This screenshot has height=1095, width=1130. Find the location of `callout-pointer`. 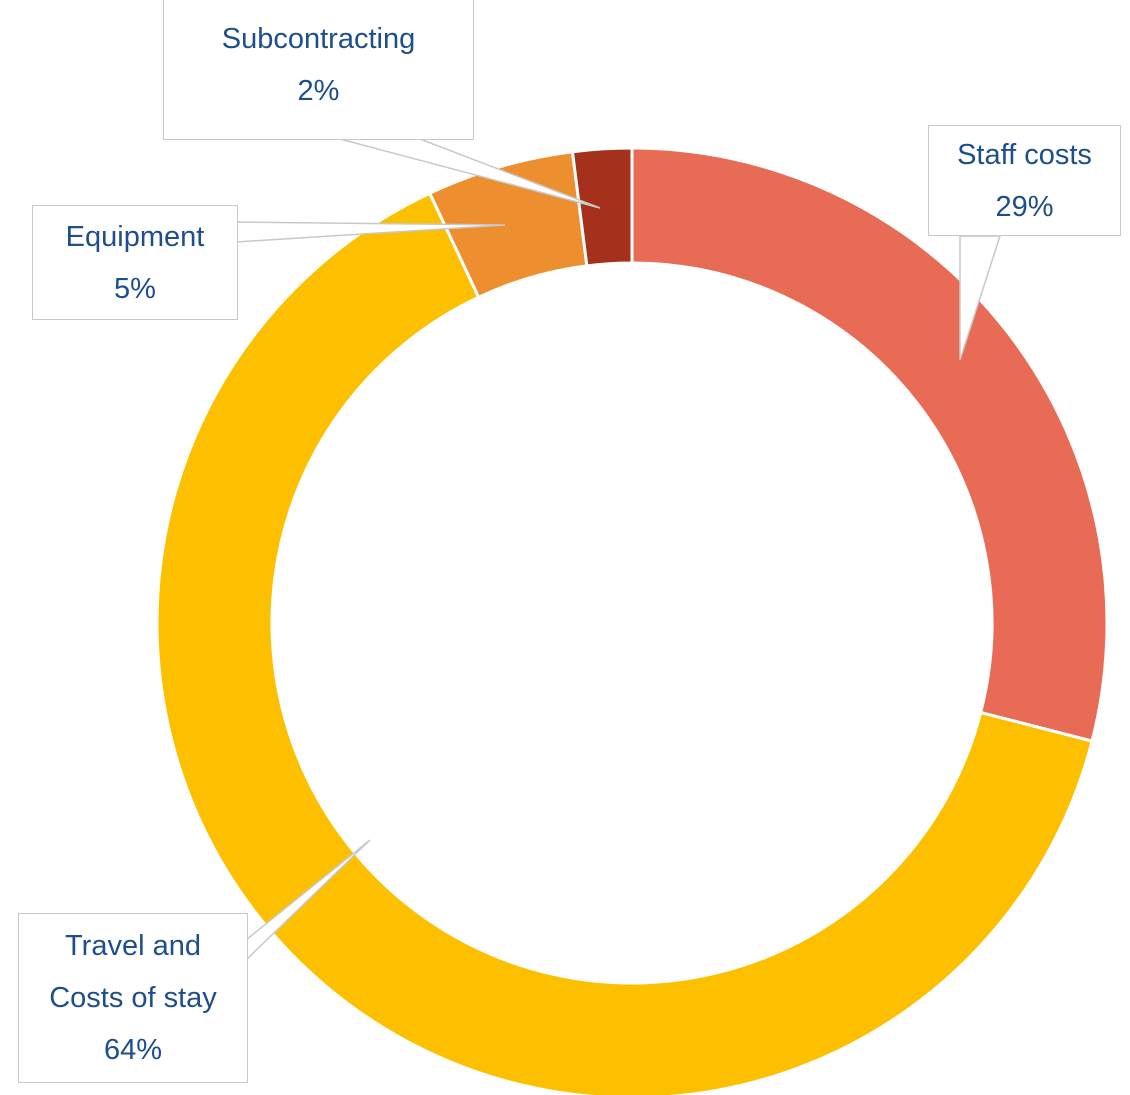

callout-pointer is located at coordinates (980, 298).